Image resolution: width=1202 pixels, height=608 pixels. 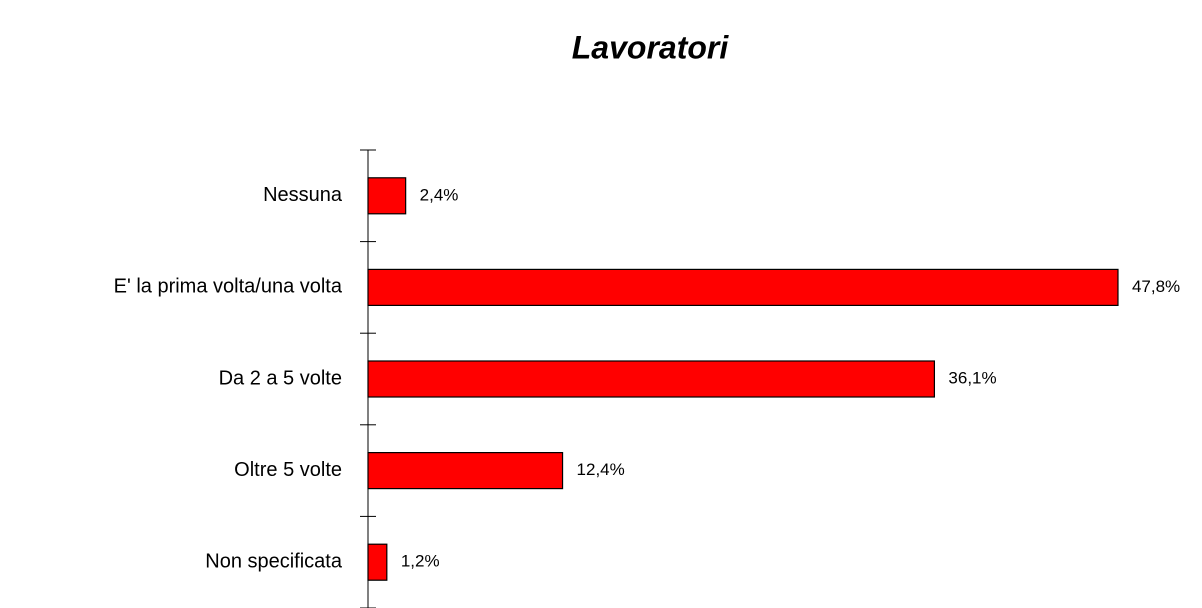 What do you see at coordinates (601, 469) in the screenshot?
I see `data-label: 12,4%` at bounding box center [601, 469].